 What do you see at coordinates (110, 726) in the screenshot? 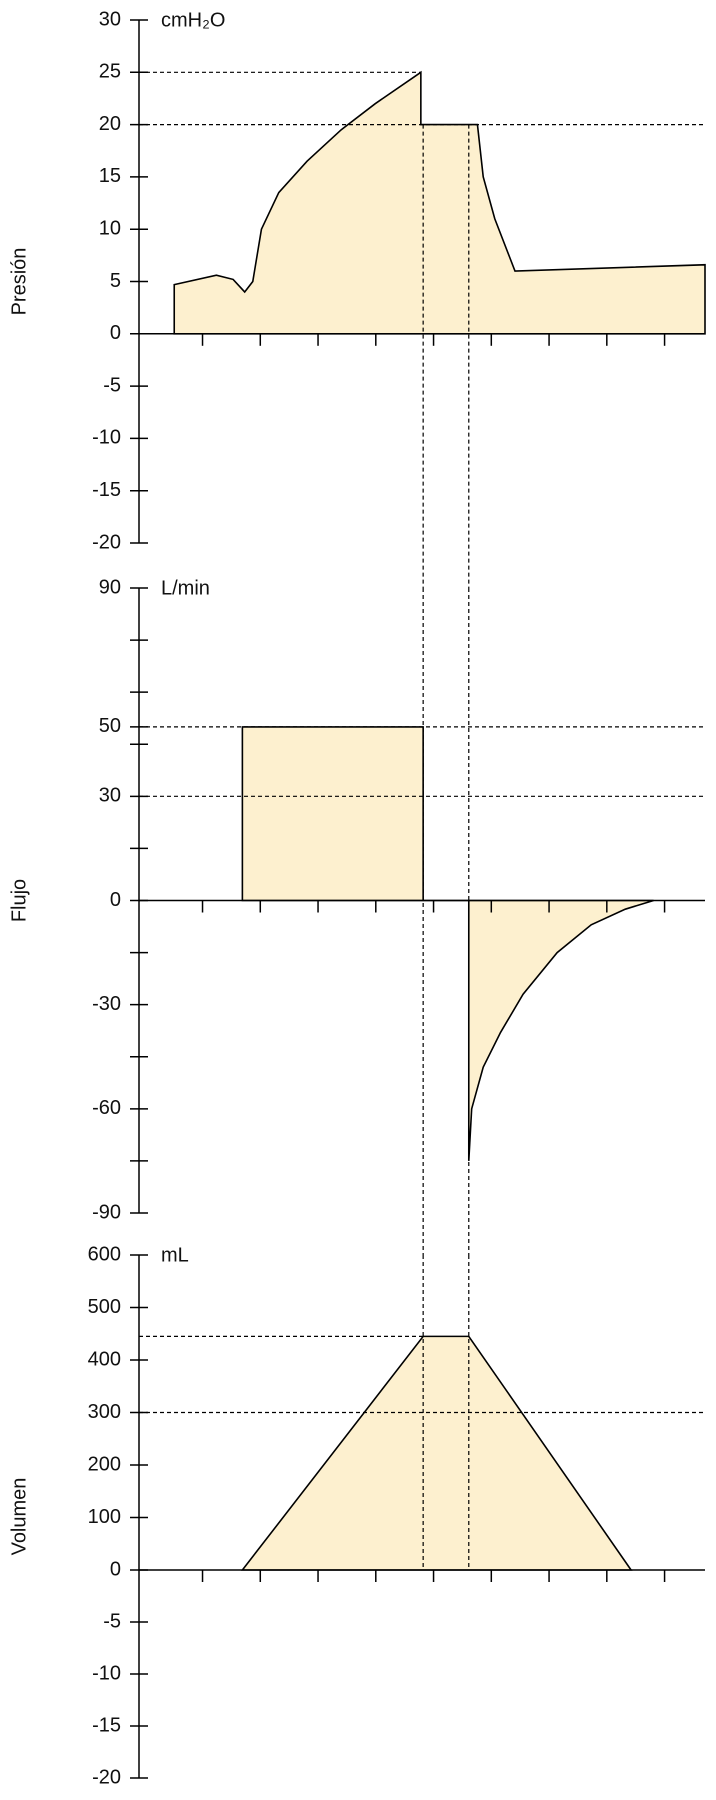
I see `y-tick-label: 50` at bounding box center [110, 726].